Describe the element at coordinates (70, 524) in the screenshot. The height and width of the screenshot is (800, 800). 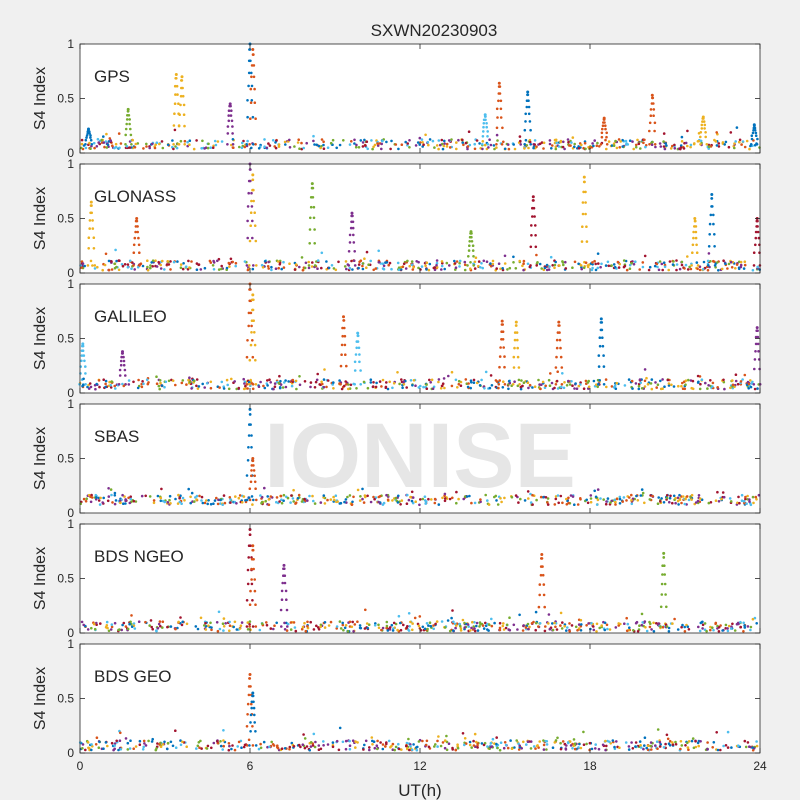
I see `y-tick-label: 1` at that location.